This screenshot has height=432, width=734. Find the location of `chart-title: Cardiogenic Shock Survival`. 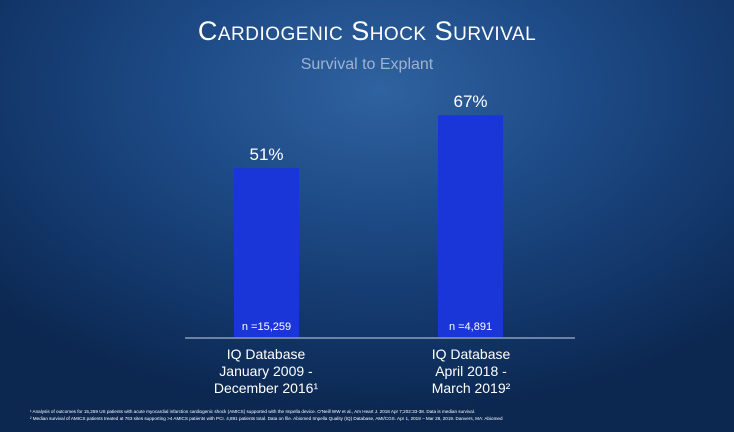

chart-title: Cardiogenic Shock Survival is located at coordinates (367, 31).